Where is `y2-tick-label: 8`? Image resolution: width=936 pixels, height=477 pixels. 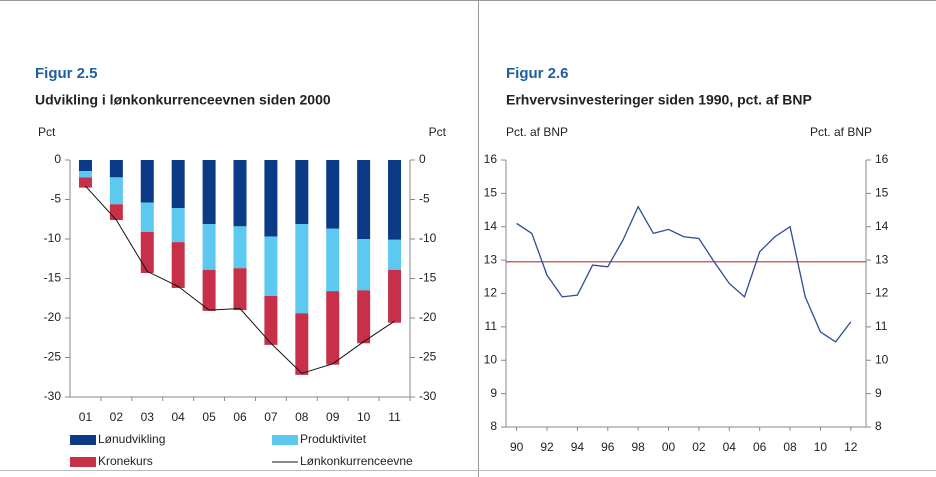
y2-tick-label: 8 is located at coordinates (878, 426).